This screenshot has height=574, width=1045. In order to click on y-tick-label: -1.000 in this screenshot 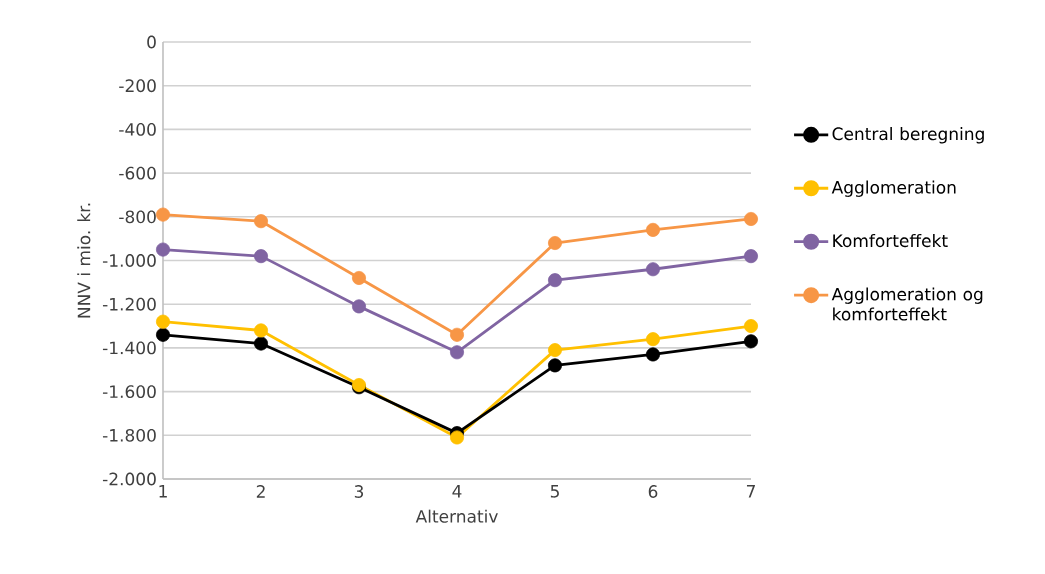, I will do `click(129, 260)`.